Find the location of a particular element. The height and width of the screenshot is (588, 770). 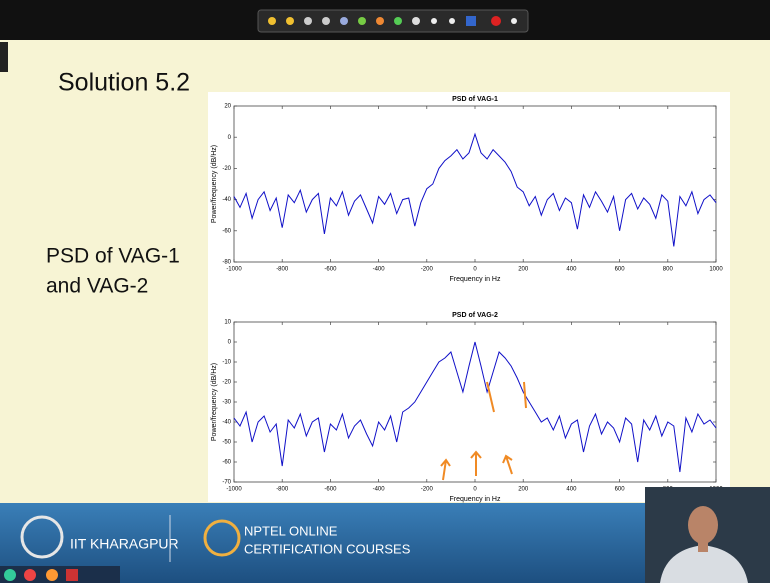

x-tick-label: 1000 is located at coordinates (716, 270).